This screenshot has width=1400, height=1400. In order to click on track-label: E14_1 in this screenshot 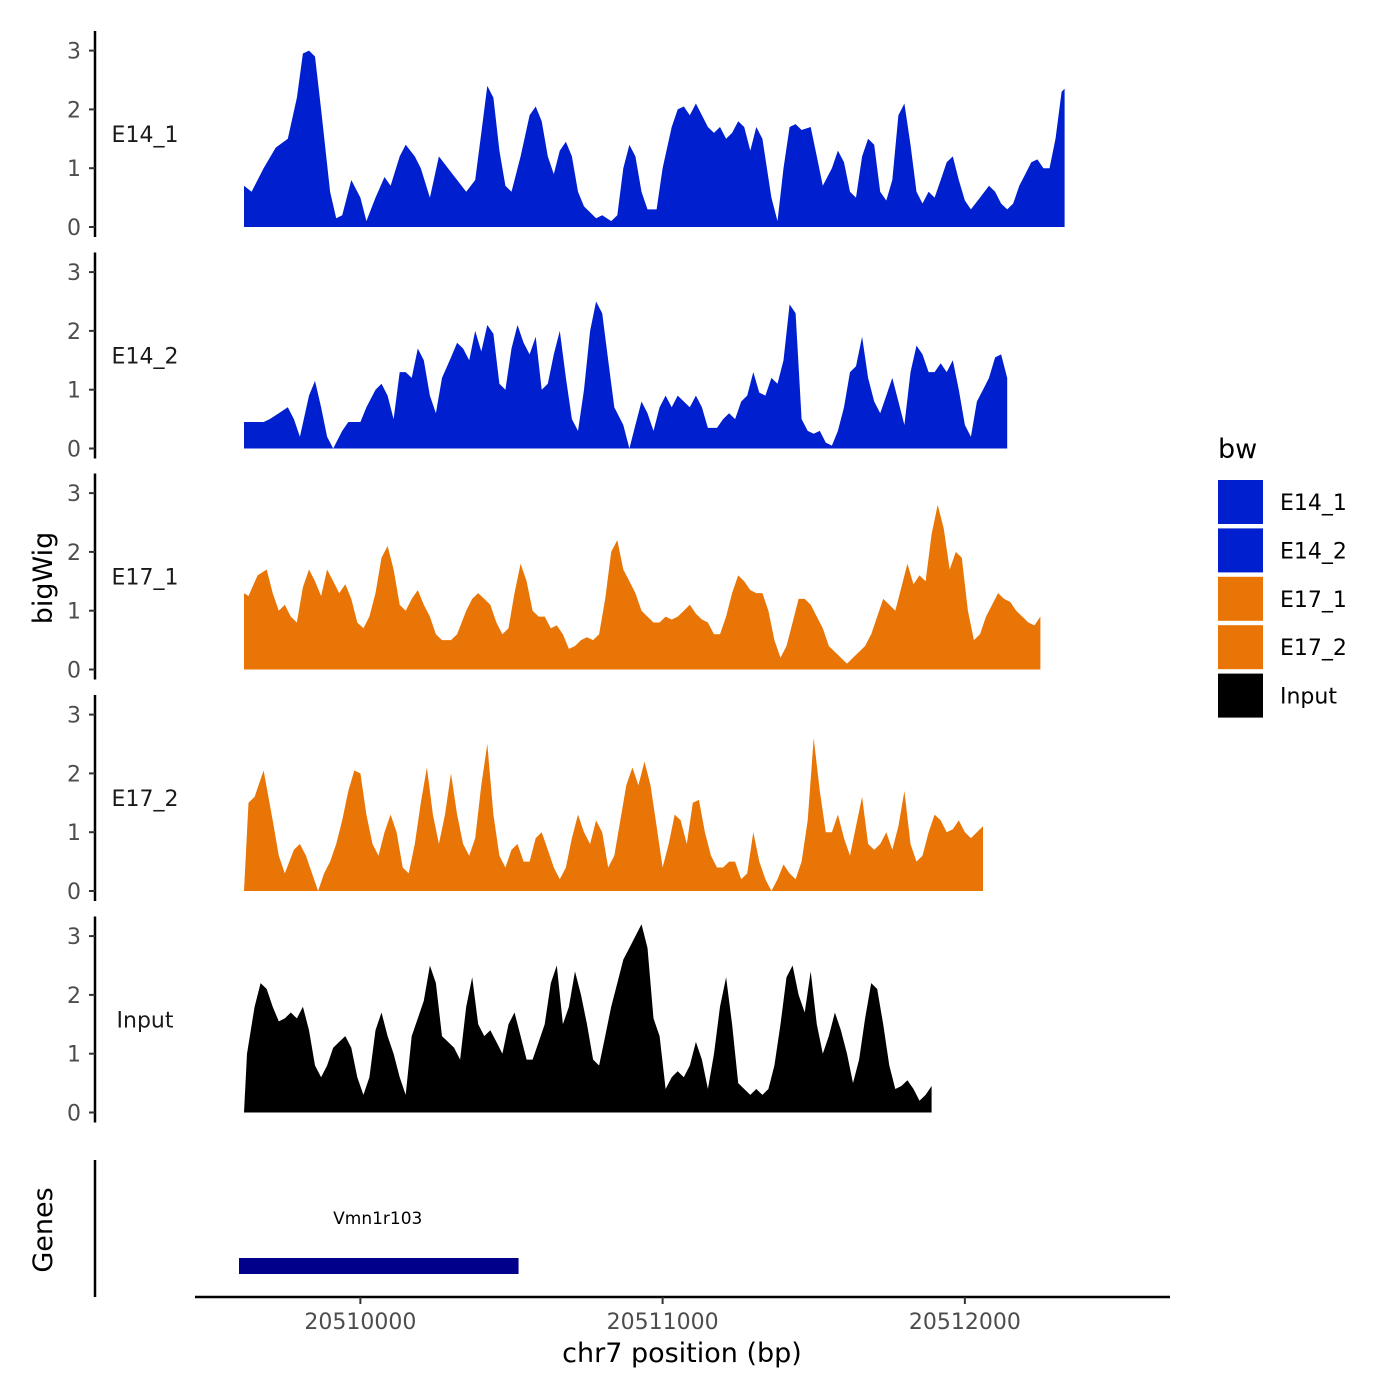, I will do `click(145, 135)`.